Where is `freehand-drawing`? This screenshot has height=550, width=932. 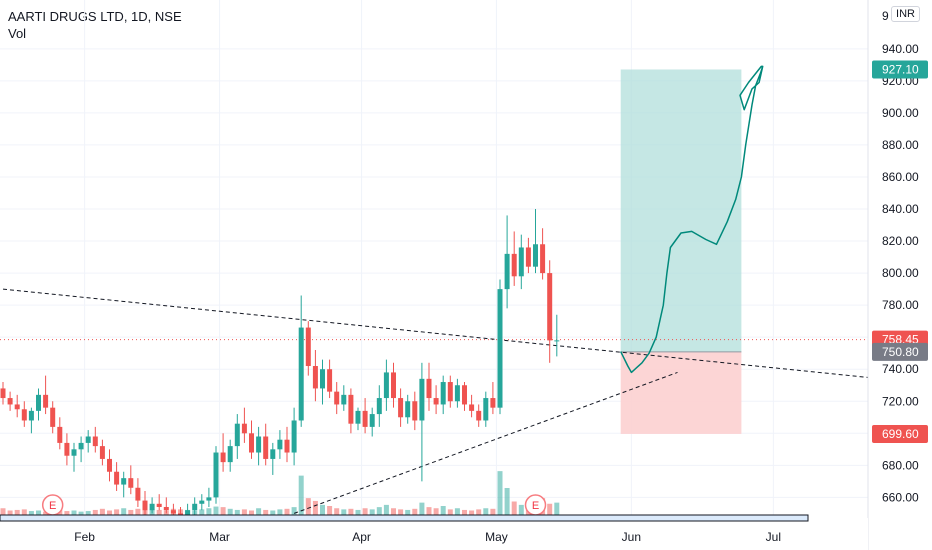 freehand-drawing is located at coordinates (692, 219).